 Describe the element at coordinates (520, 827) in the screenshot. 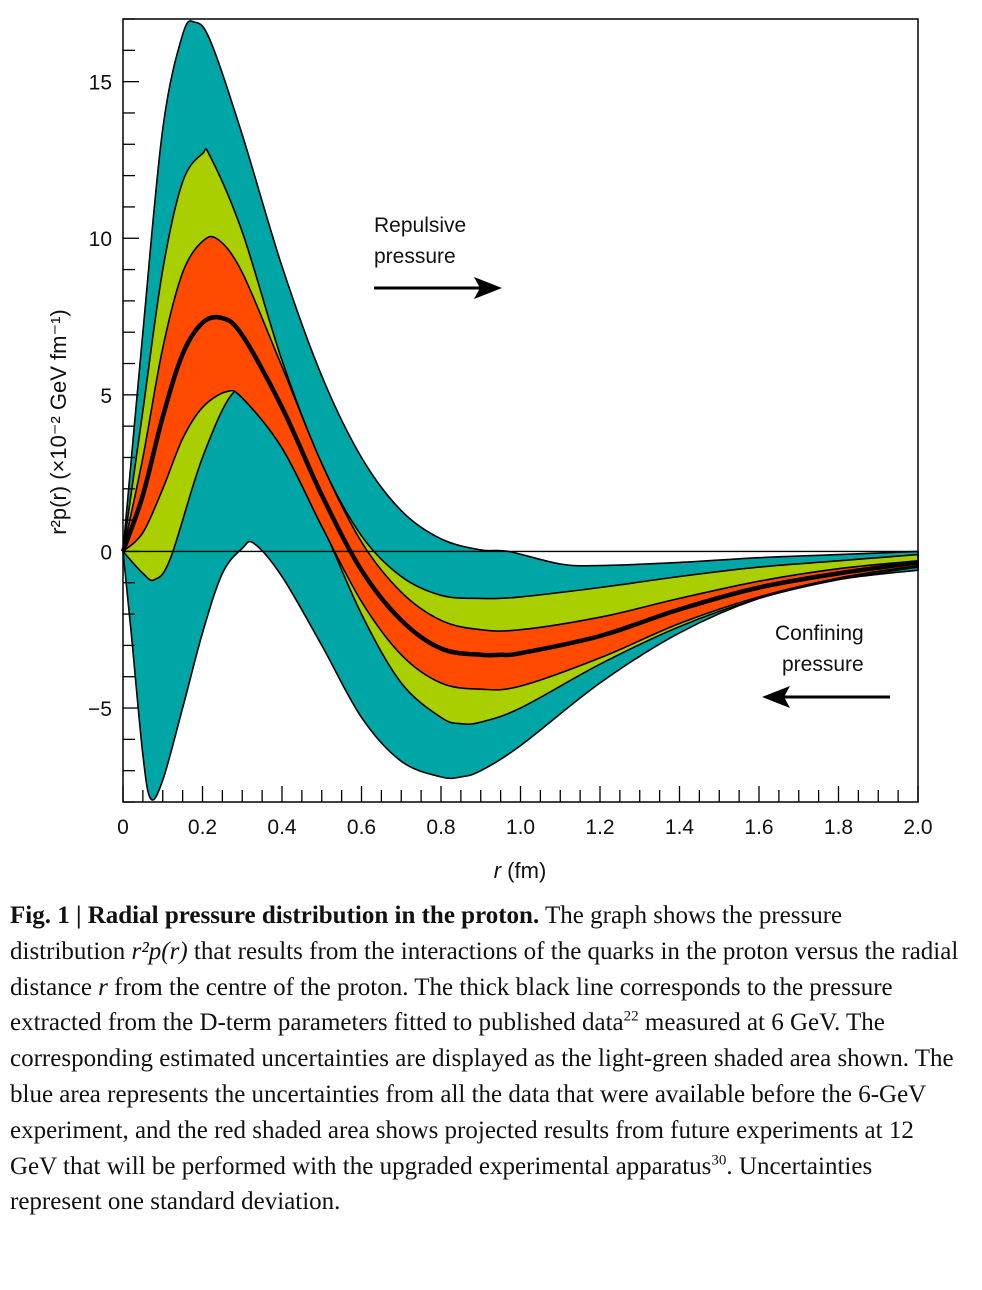

I see `x-tick-label: 1.0` at that location.